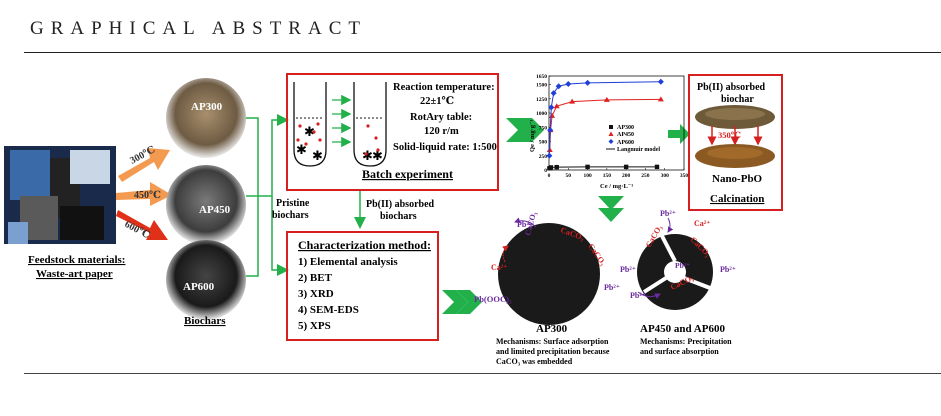 The width and height of the screenshot is (941, 416). I want to click on product-label: Nano-PbO, so click(737, 179).